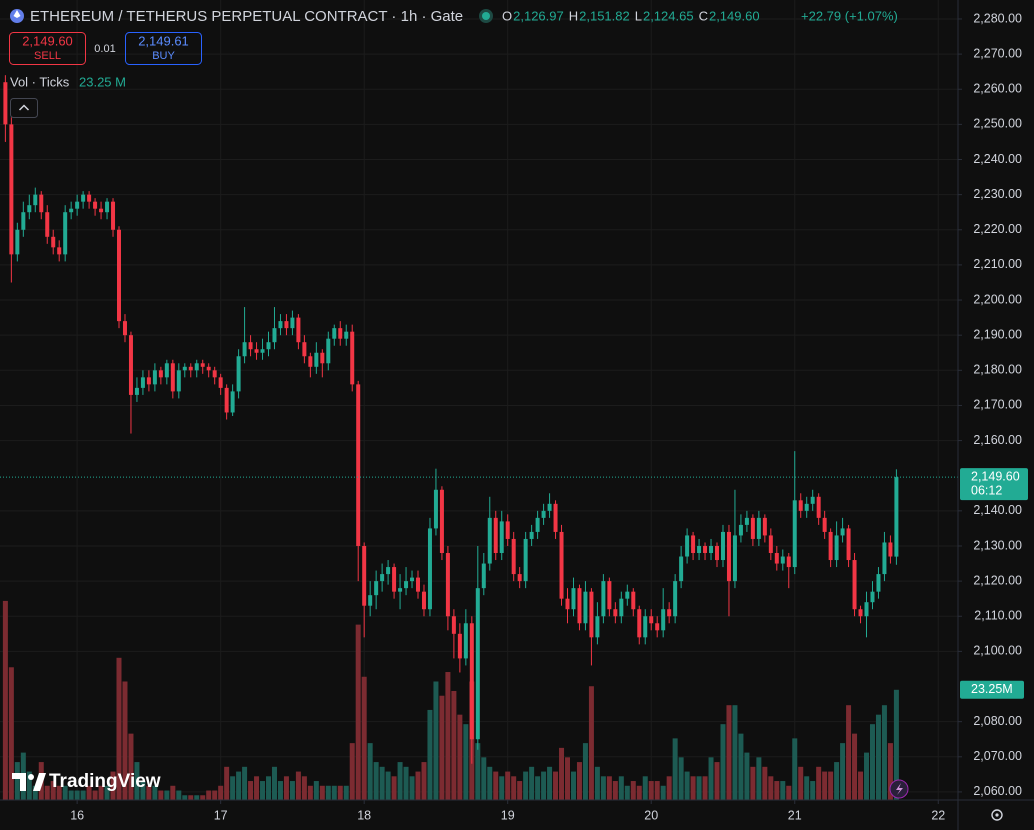  I want to click on countdown: 06:12, so click(986, 490).